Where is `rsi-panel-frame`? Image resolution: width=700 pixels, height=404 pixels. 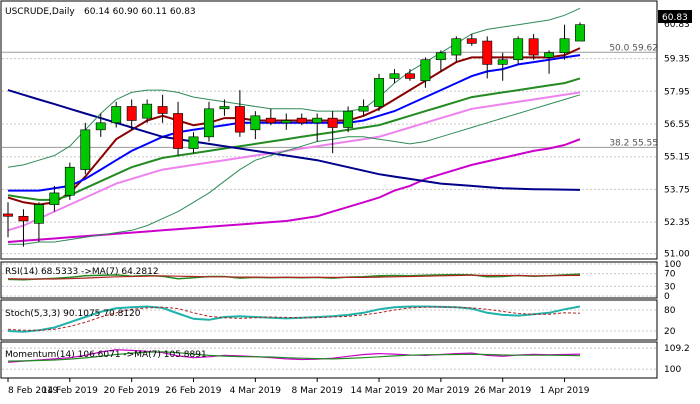 rsi-panel-frame is located at coordinates (329, 280).